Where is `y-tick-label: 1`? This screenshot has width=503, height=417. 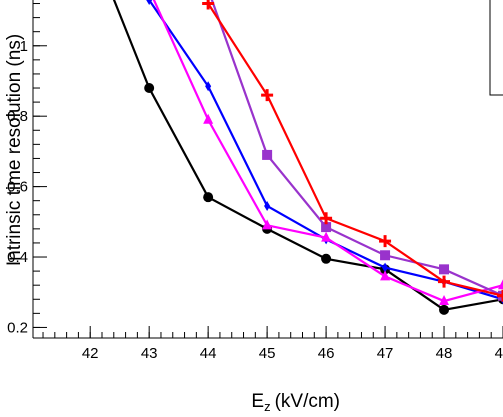
y-tick-label: 1 is located at coordinates (24, 46).